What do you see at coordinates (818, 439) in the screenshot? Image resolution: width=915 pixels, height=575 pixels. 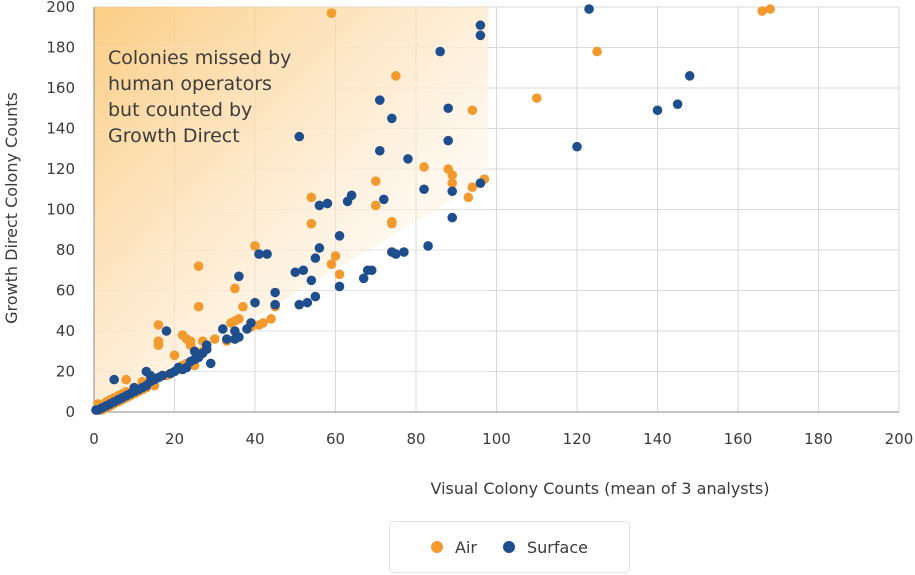 I see `x-tick-label: 180` at bounding box center [818, 439].